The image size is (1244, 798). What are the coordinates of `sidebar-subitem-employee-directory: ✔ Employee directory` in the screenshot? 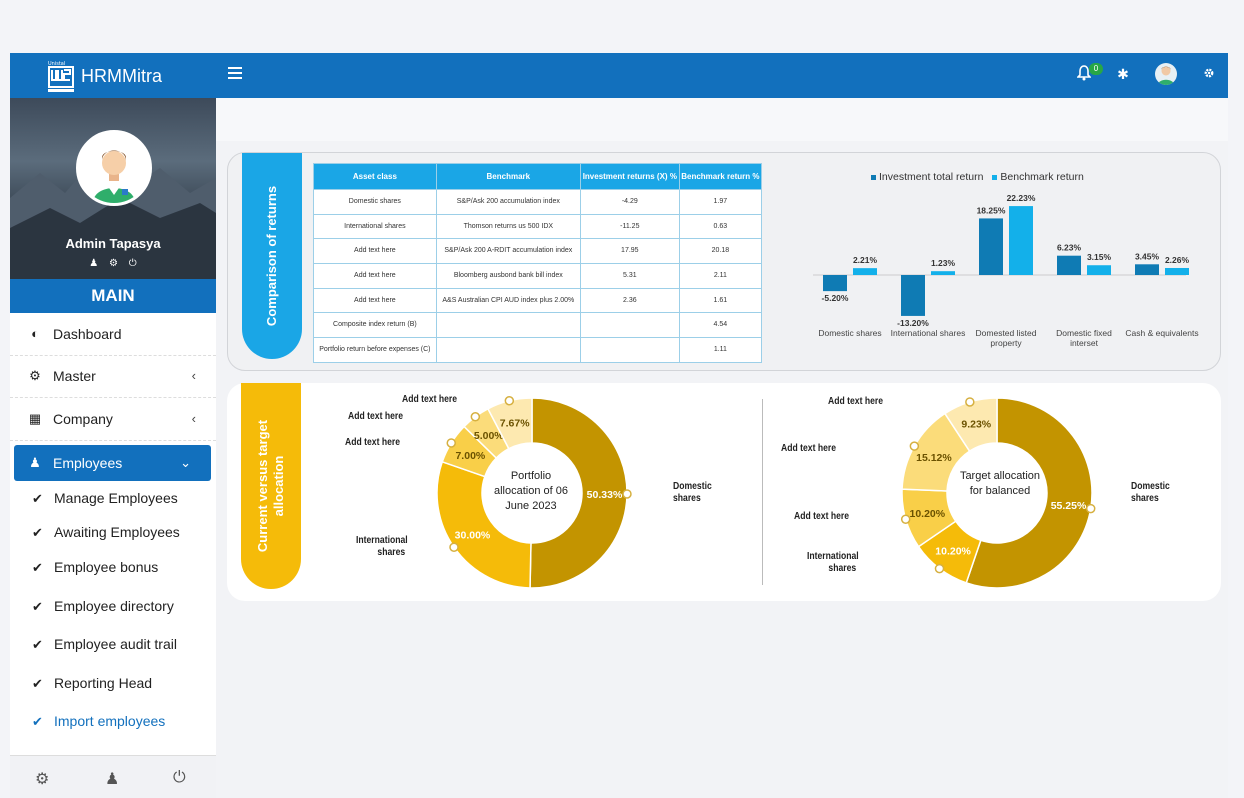 It's located at (113, 606).